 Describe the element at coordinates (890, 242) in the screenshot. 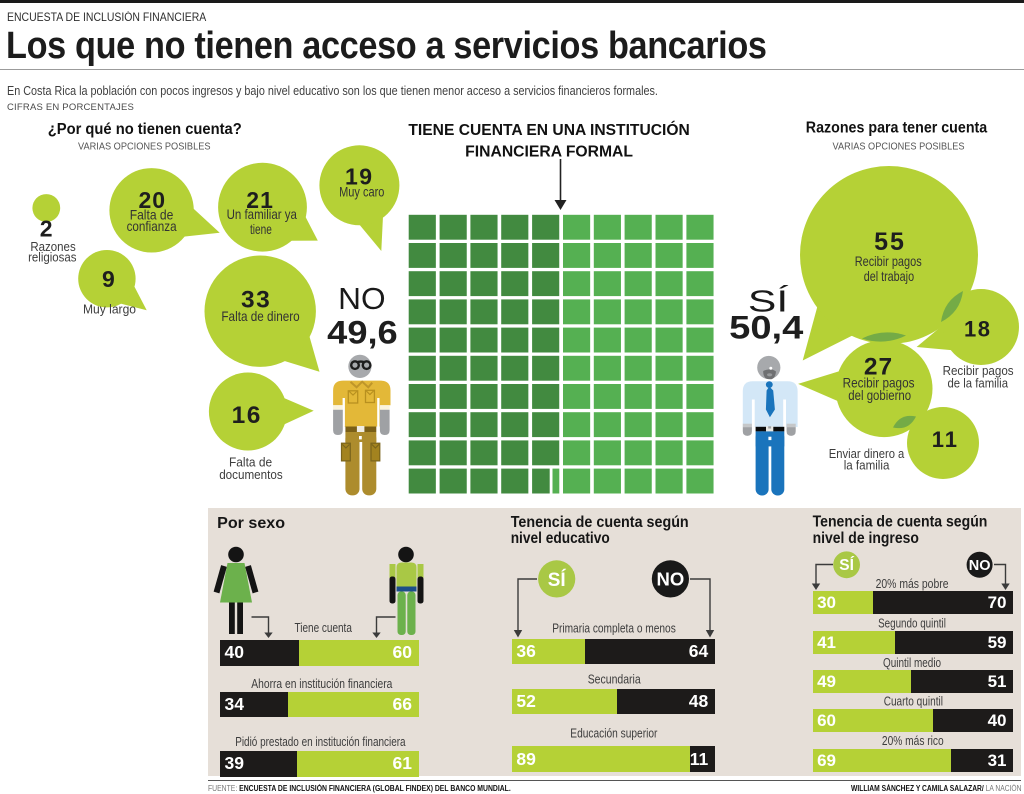

I see `svg-text: 55` at that location.